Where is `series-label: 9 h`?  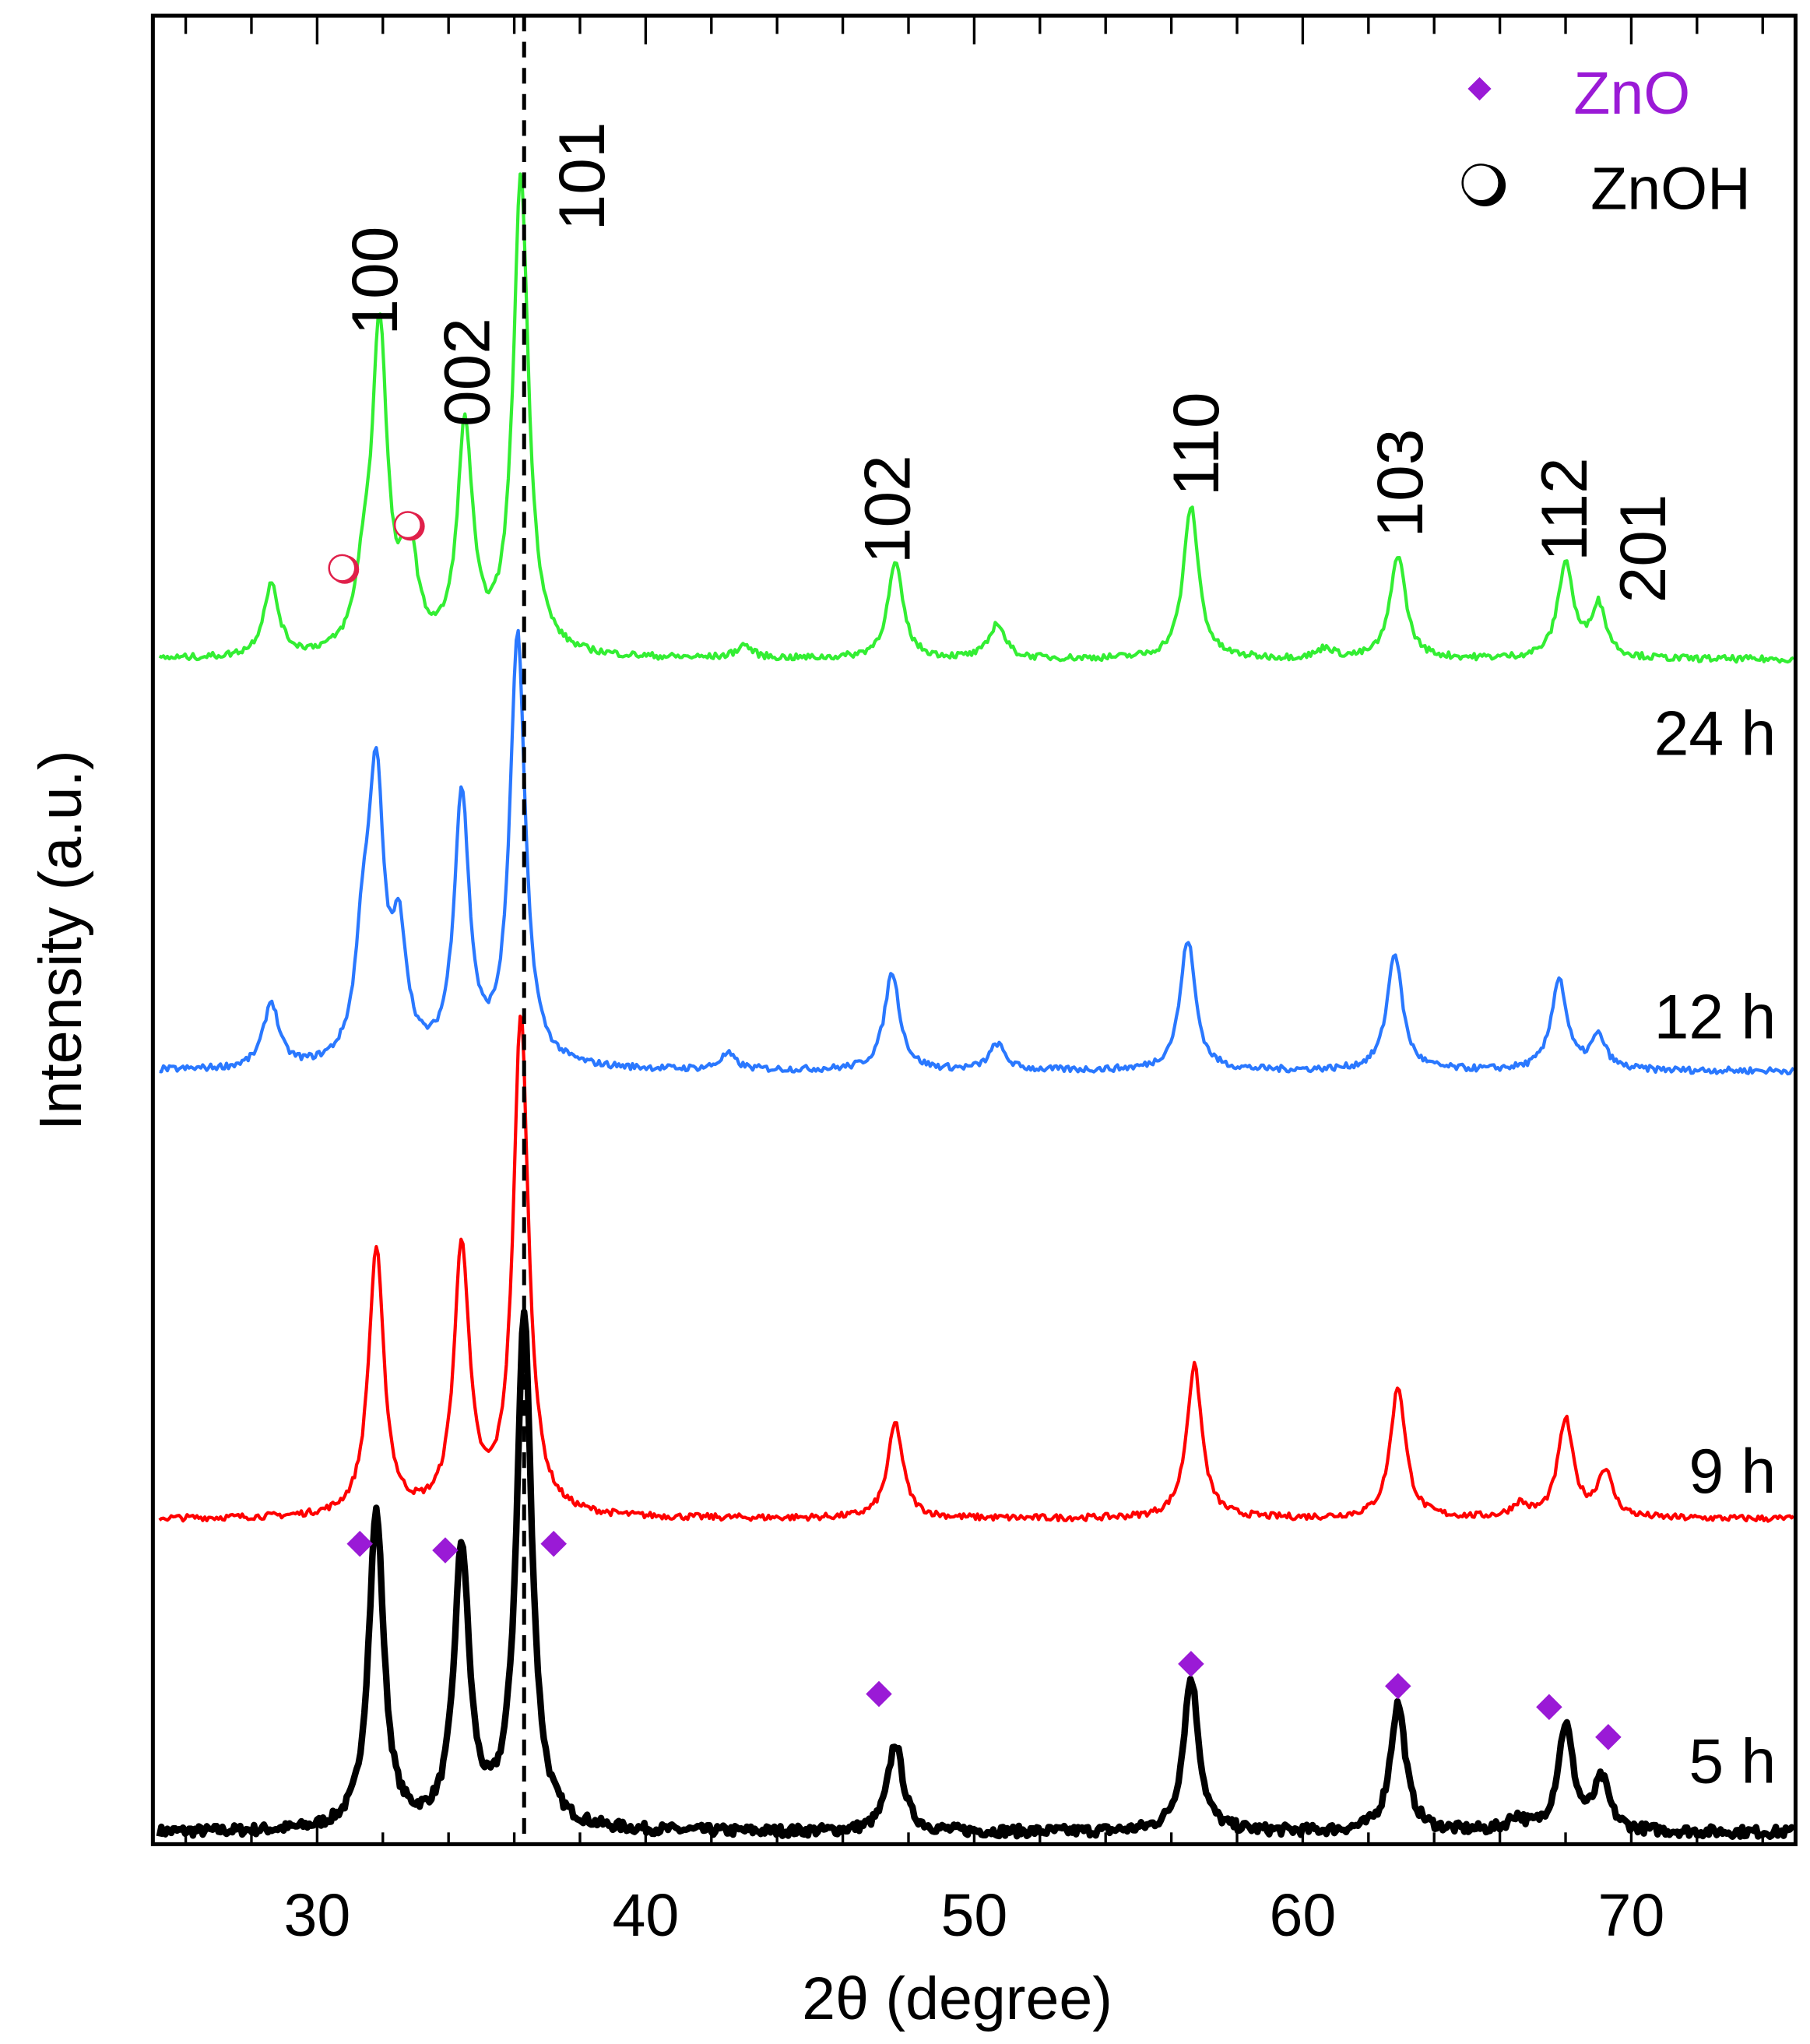 series-label: 9 h is located at coordinates (1732, 1472).